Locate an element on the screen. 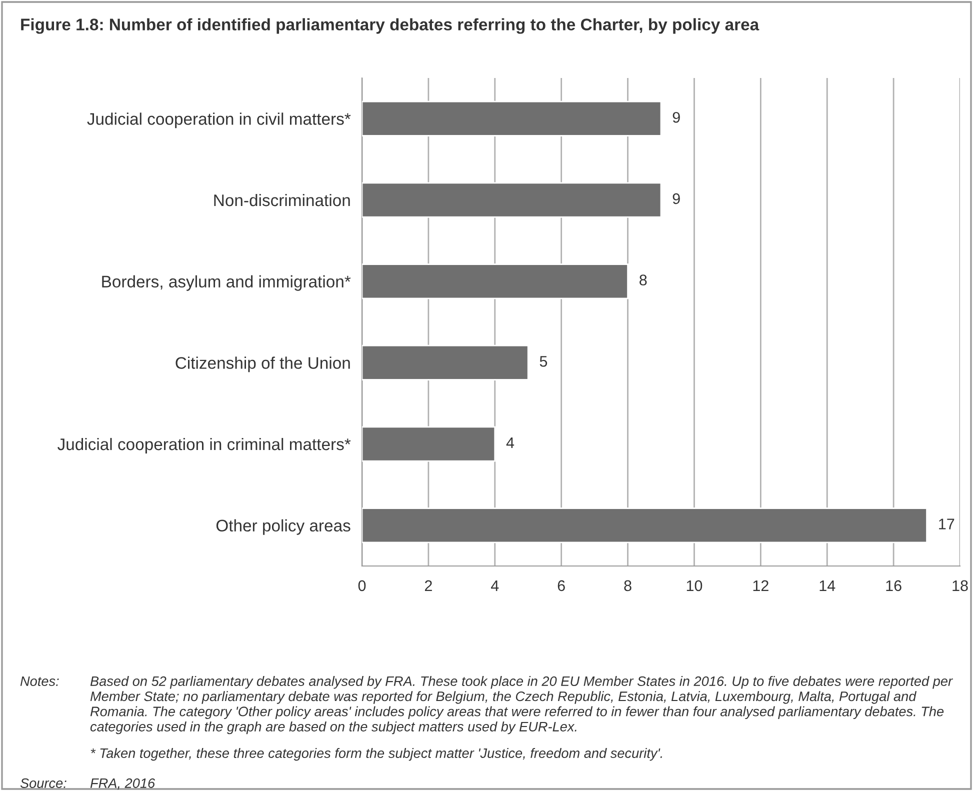 This screenshot has width=973, height=791. data-label: 8 is located at coordinates (643, 280).